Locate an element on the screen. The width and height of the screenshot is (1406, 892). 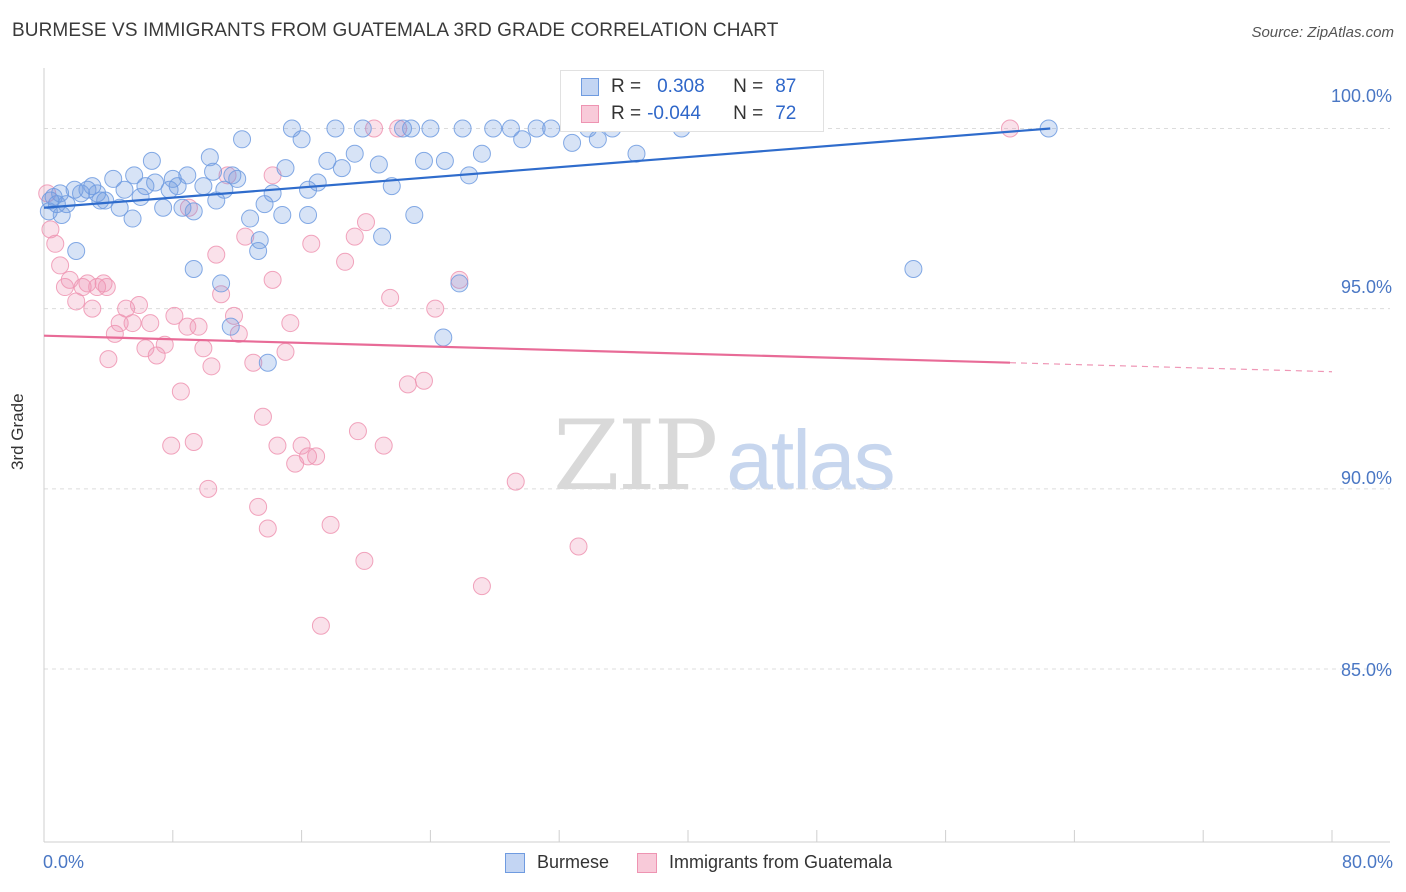
guatemala-legend-swatch is located at coordinates (647, 862).